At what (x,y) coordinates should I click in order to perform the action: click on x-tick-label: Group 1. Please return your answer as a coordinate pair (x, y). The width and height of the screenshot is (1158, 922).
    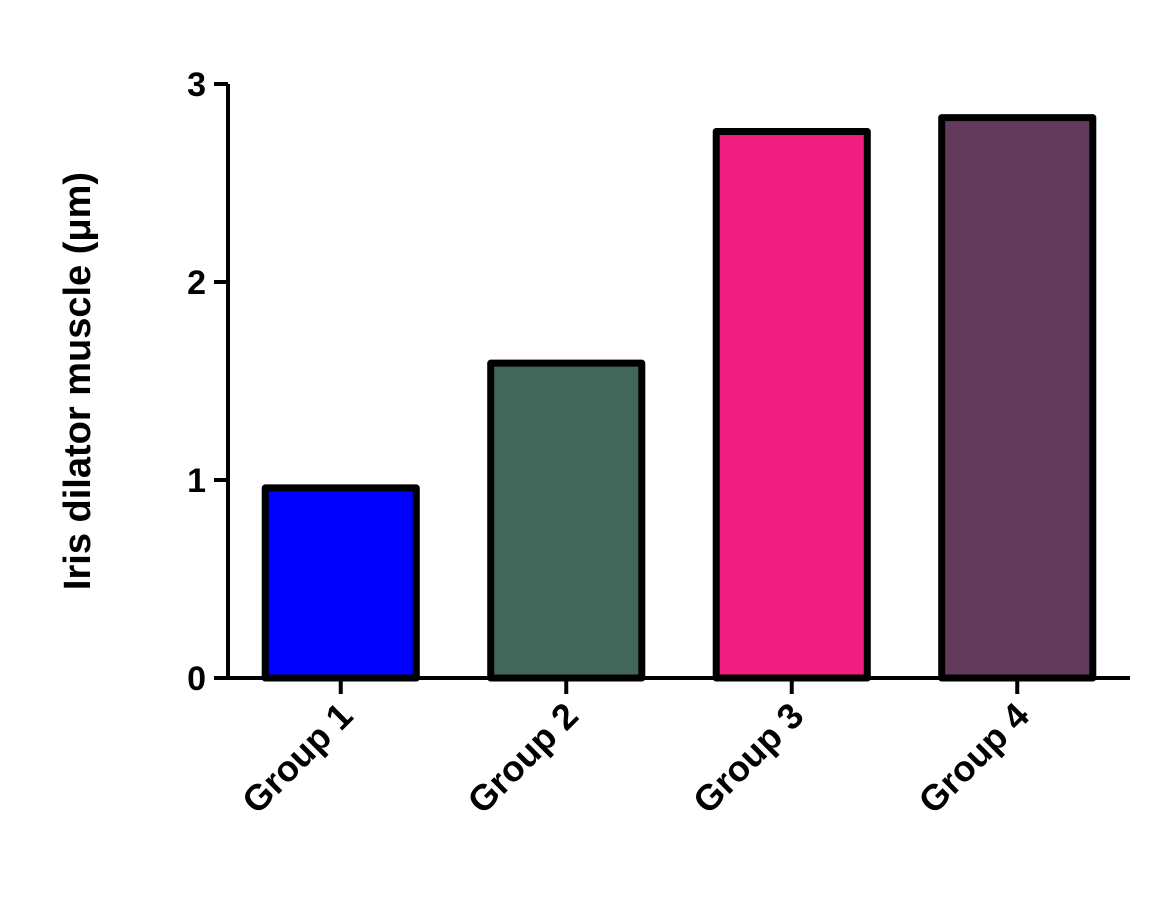
    Looking at the image, I should click on (297, 758).